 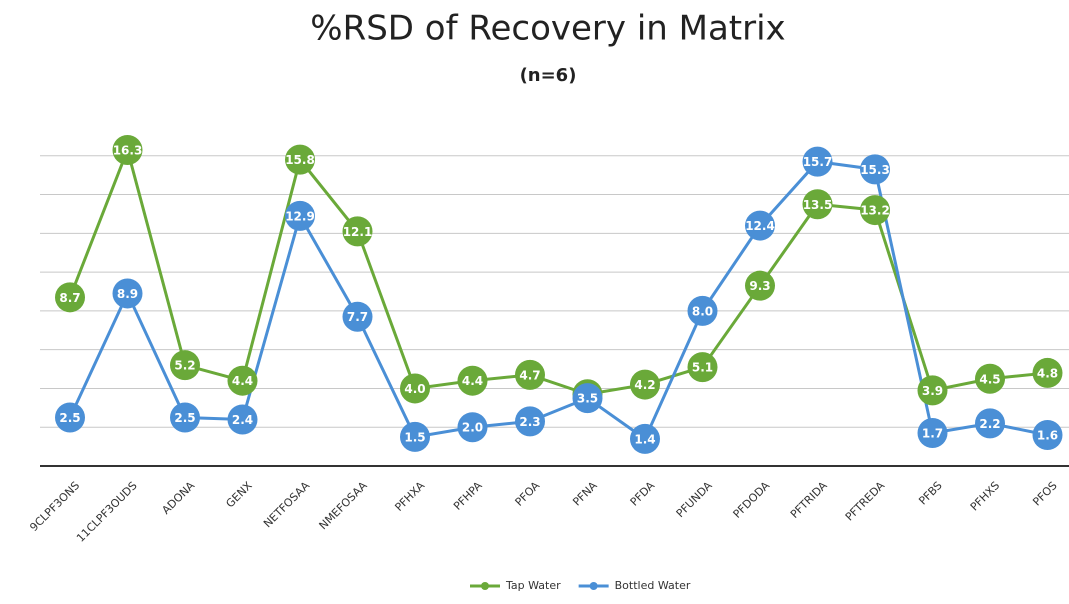 I want to click on x-tick-label: PFUNDA, so click(x=694, y=499).